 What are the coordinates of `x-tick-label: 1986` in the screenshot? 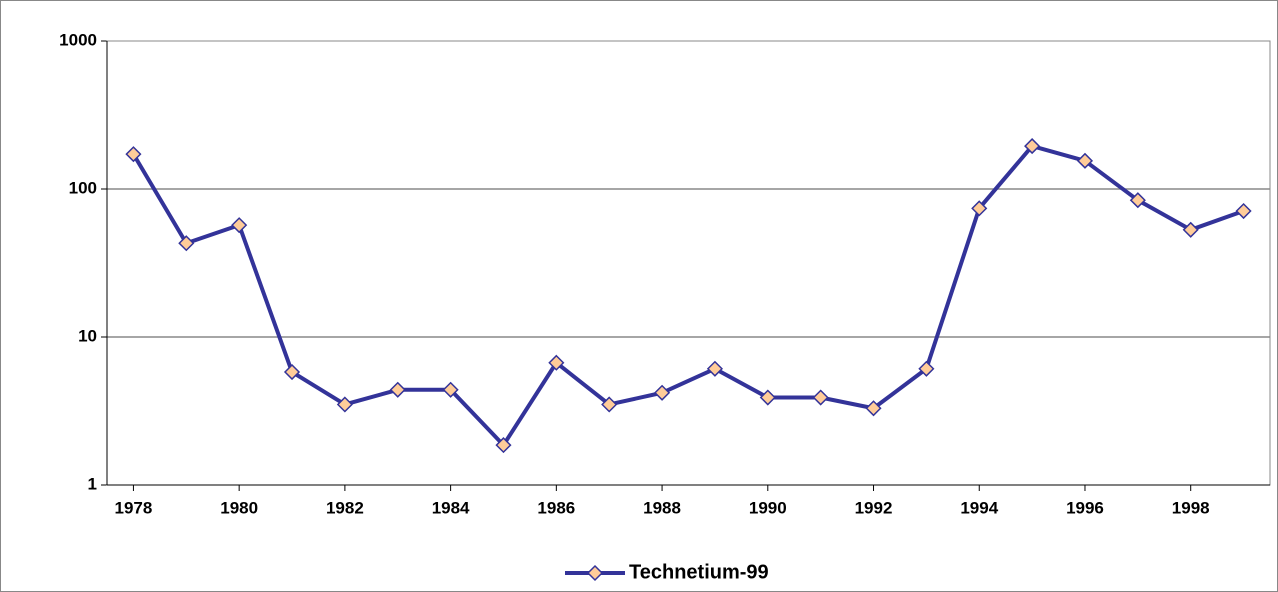 It's located at (556, 507).